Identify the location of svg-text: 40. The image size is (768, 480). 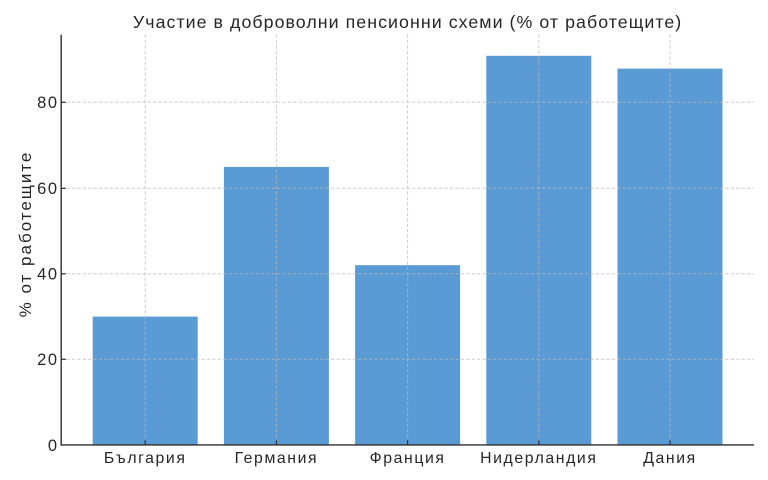
(47, 275).